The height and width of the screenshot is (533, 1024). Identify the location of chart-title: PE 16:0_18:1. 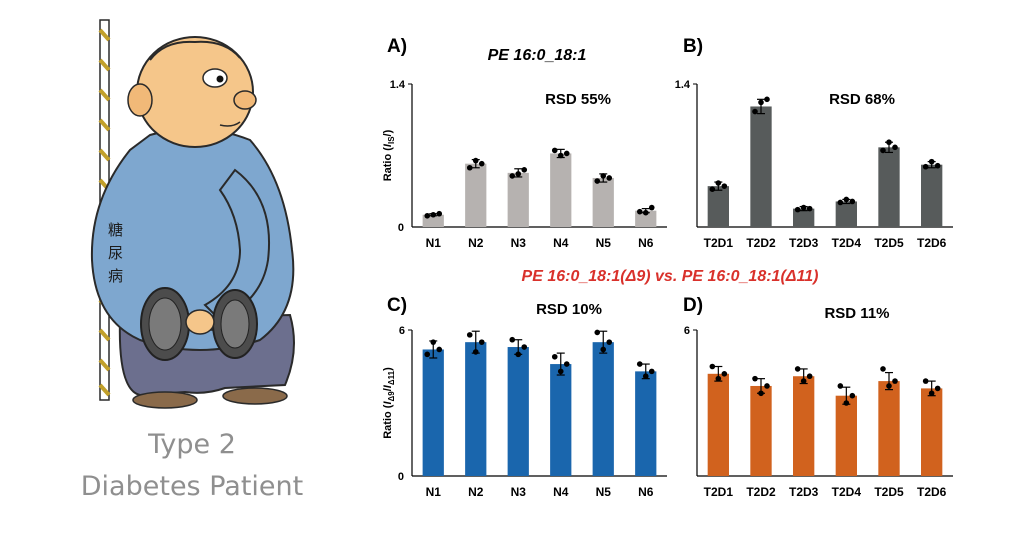
(537, 55).